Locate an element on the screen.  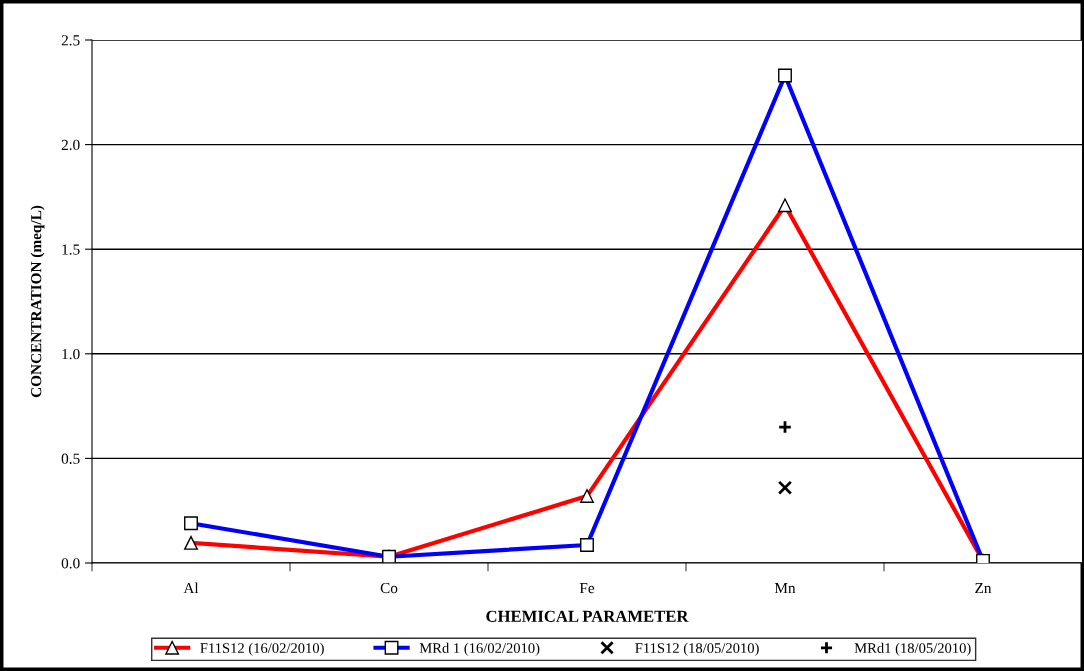
legend-label: MRd 1 (16/02/2010) is located at coordinates (479, 649).